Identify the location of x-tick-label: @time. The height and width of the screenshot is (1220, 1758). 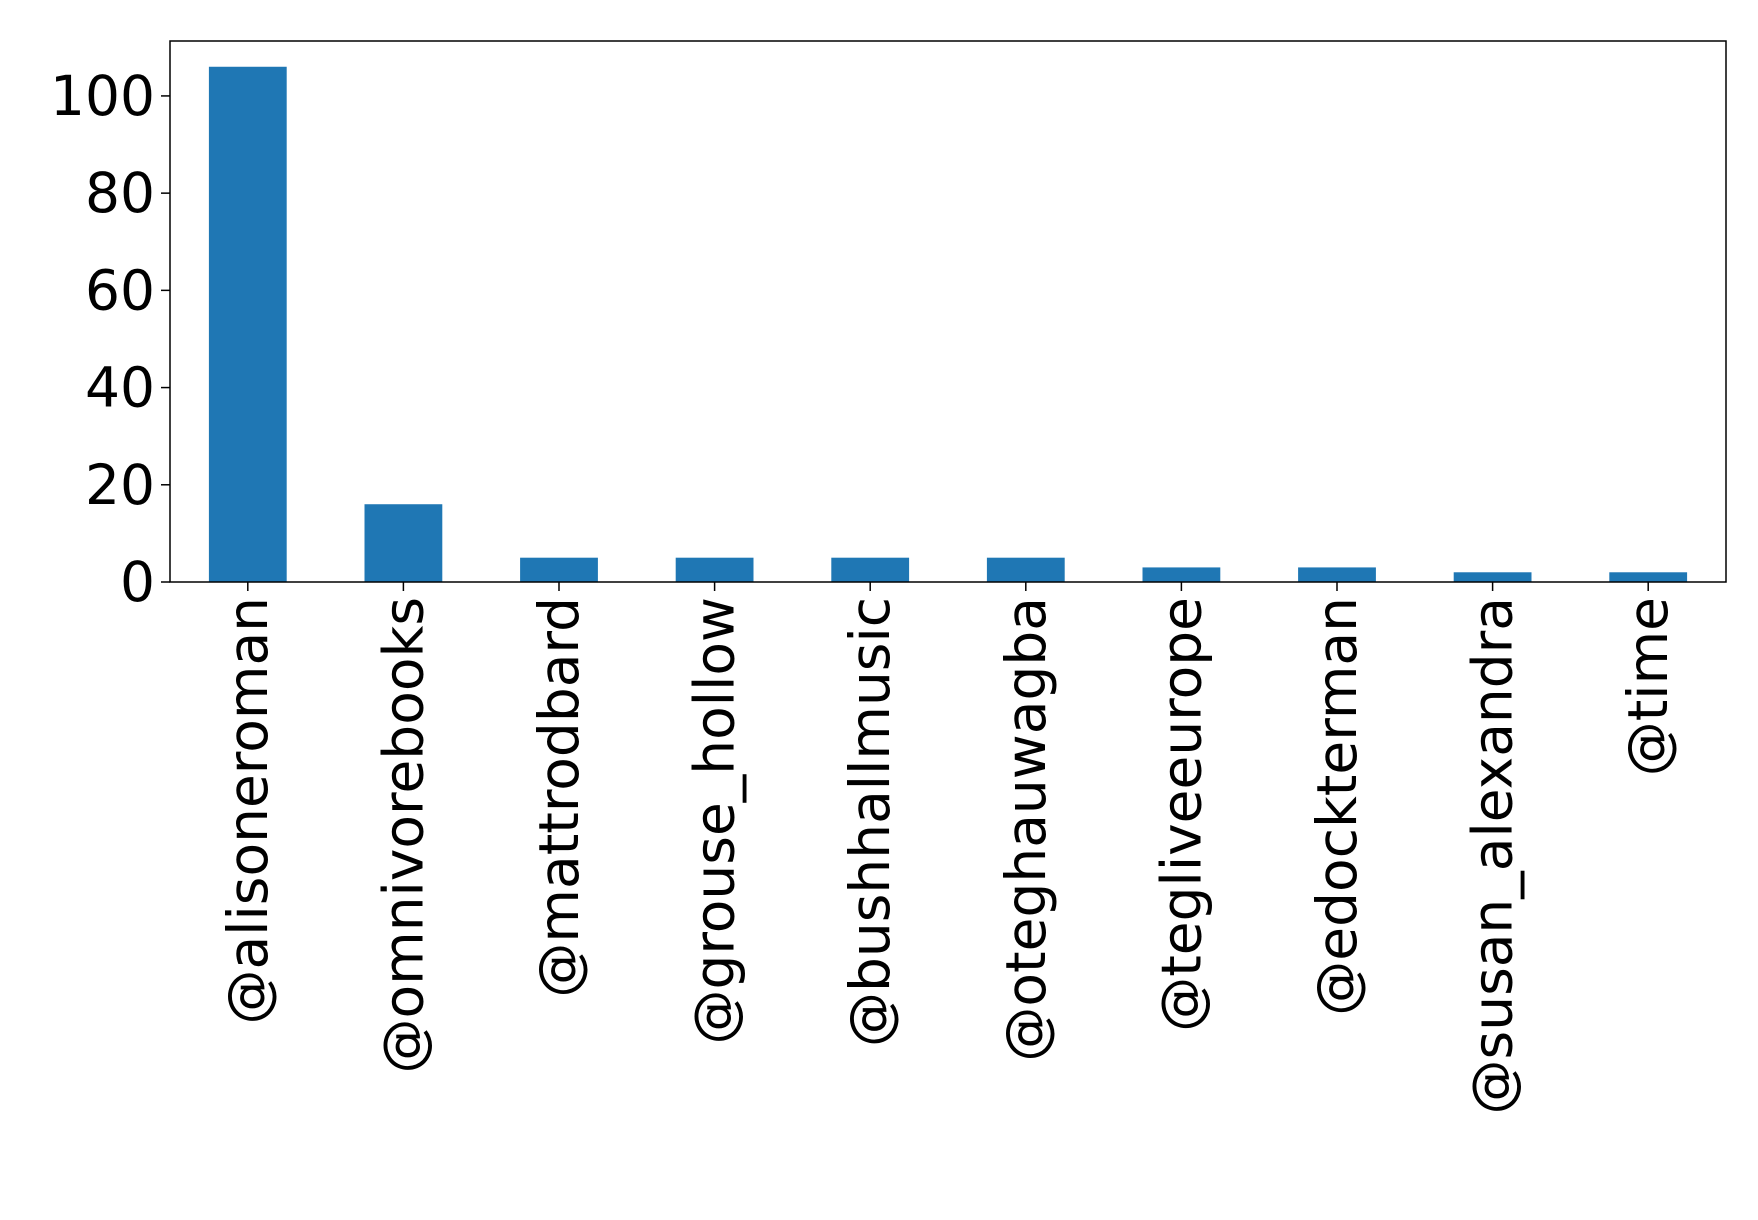
(1648, 686).